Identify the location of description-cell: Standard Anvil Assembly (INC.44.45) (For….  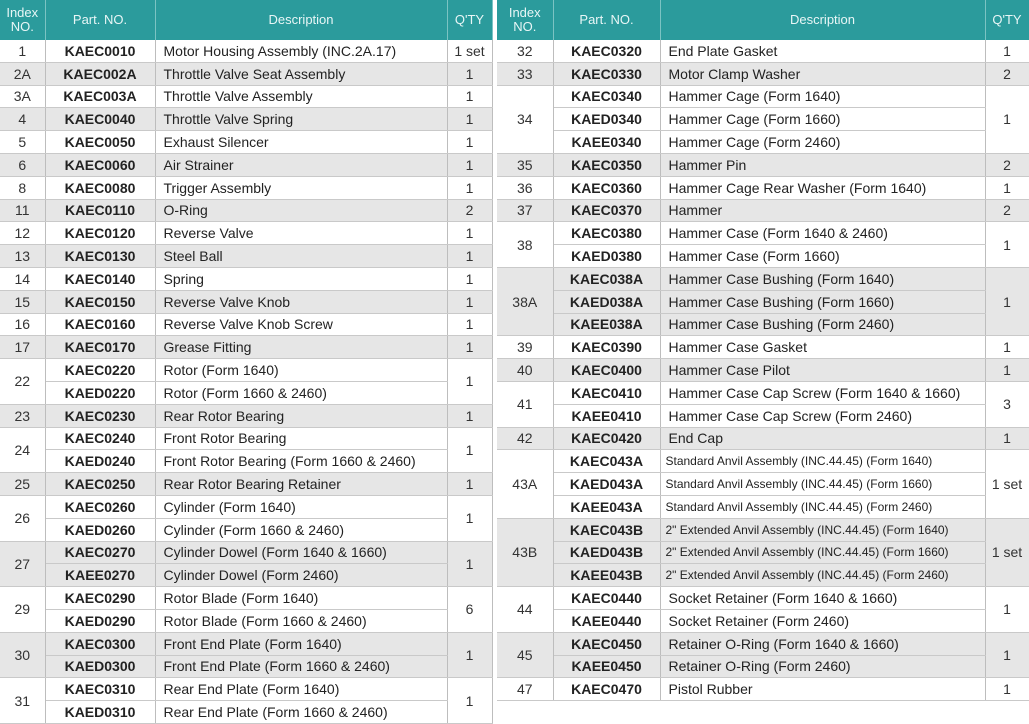
(823, 484).